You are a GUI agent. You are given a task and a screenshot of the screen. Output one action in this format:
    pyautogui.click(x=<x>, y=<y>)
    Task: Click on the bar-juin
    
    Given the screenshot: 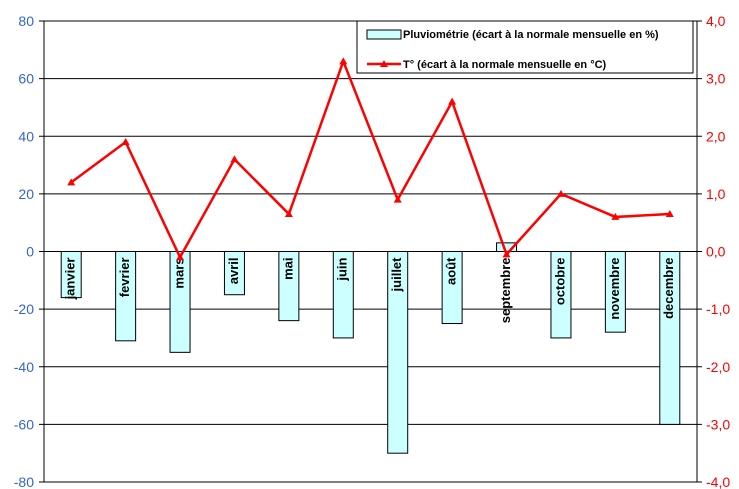 What is the action you would take?
    pyautogui.click(x=343, y=295)
    